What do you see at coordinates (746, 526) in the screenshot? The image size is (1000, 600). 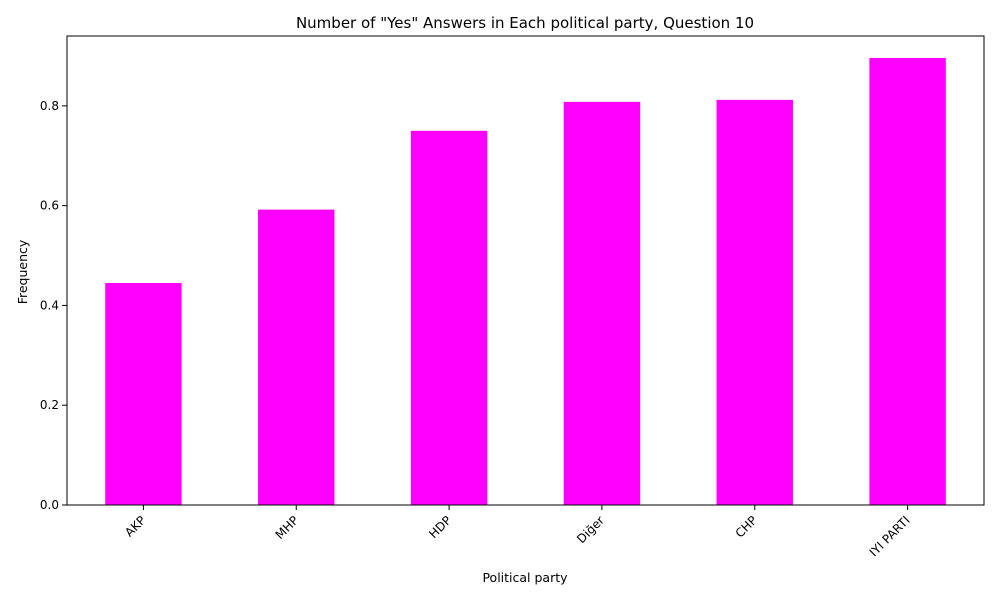 I see `x-tick-label: CHP` at bounding box center [746, 526].